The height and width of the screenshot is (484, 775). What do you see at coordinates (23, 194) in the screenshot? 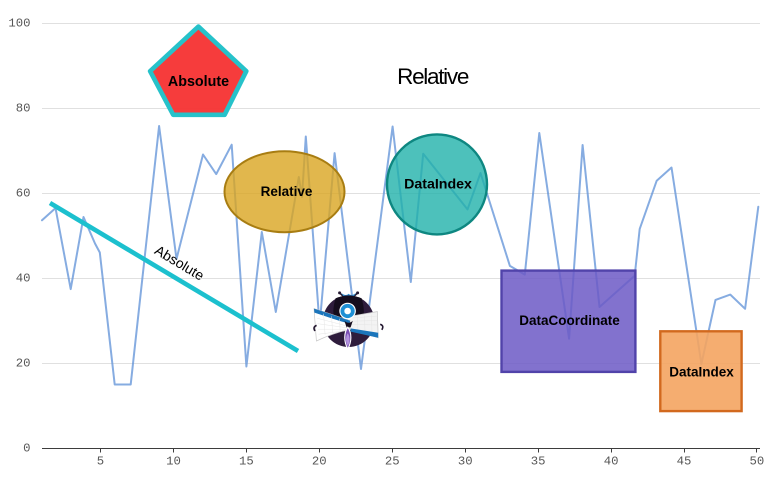
I see `svg-text: 60` at bounding box center [23, 194].